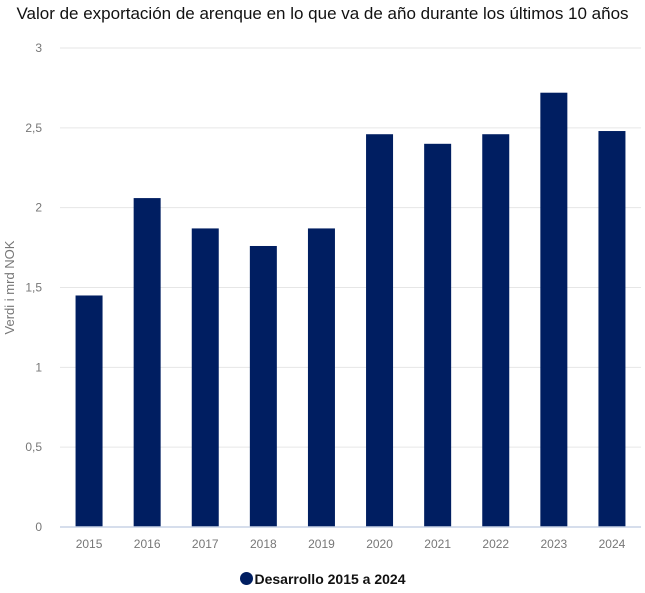 This screenshot has width=645, height=593. I want to click on x-tick-label: 2019, so click(321, 544).